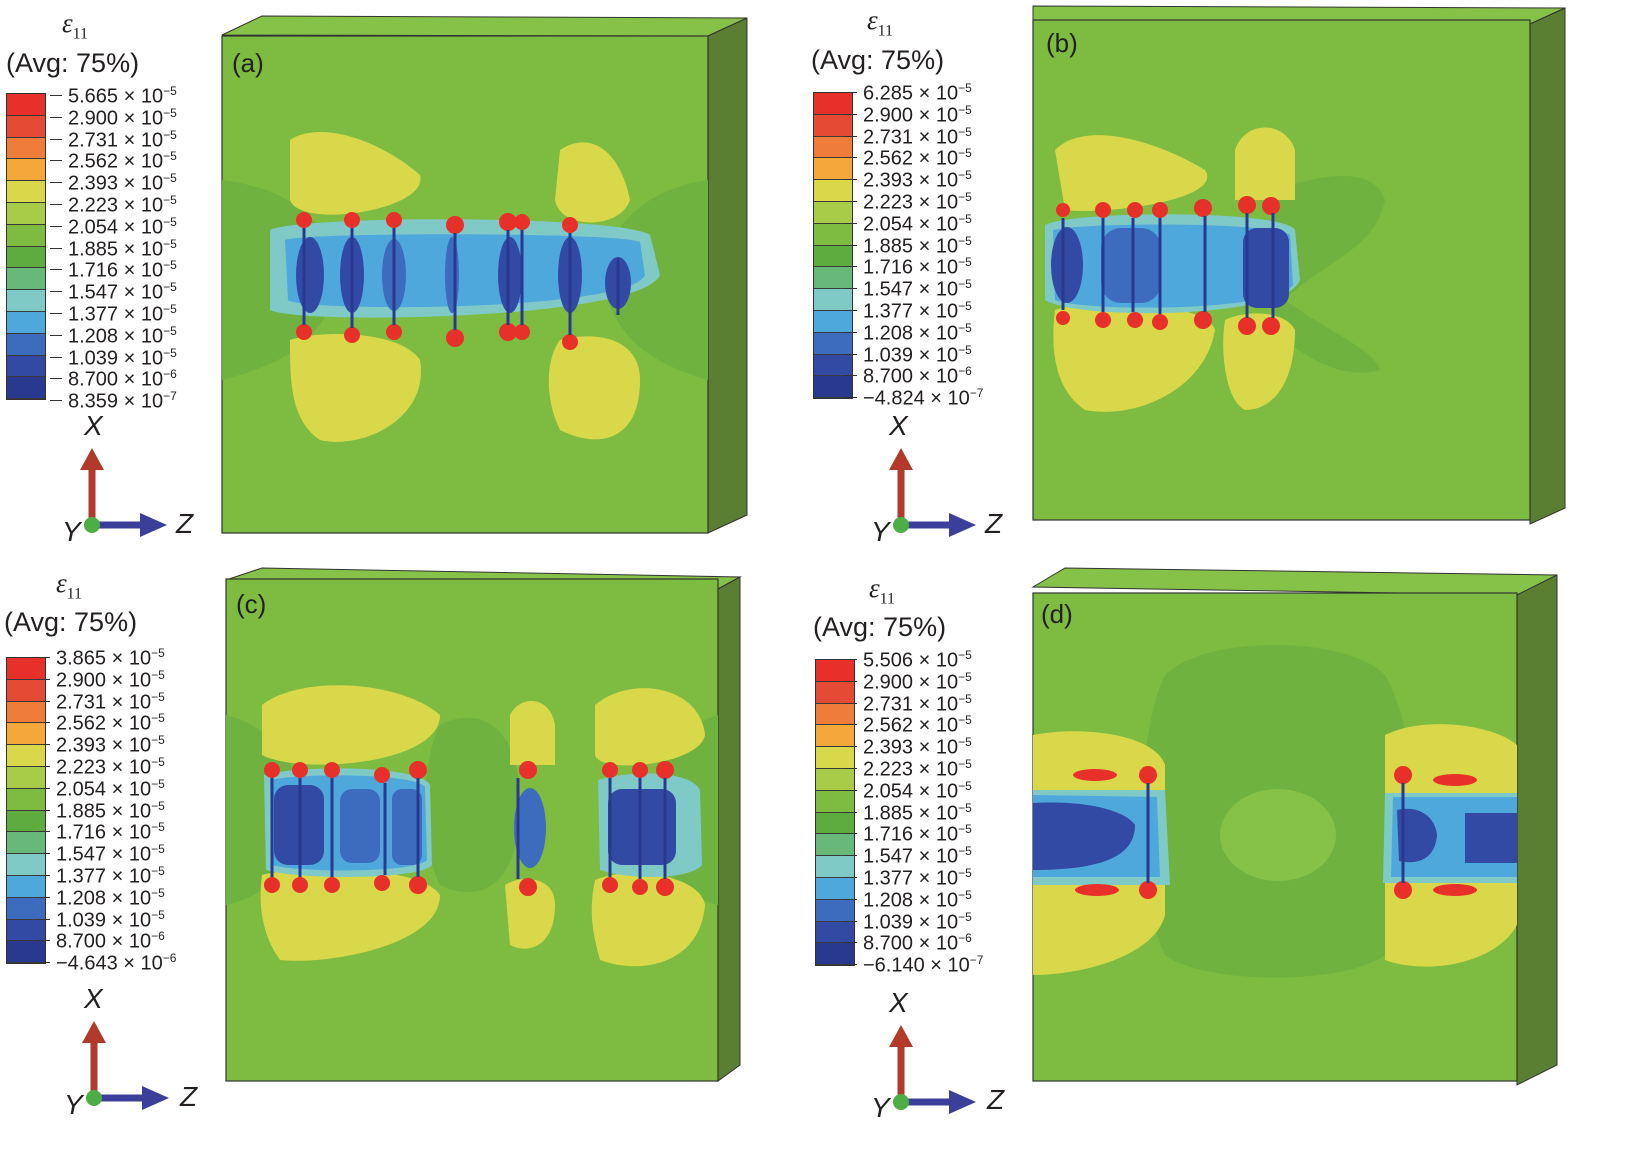 This screenshot has height=1165, width=1630. I want to click on legend-value-label: 2.900 × 10⁻⁵, so click(917, 114).